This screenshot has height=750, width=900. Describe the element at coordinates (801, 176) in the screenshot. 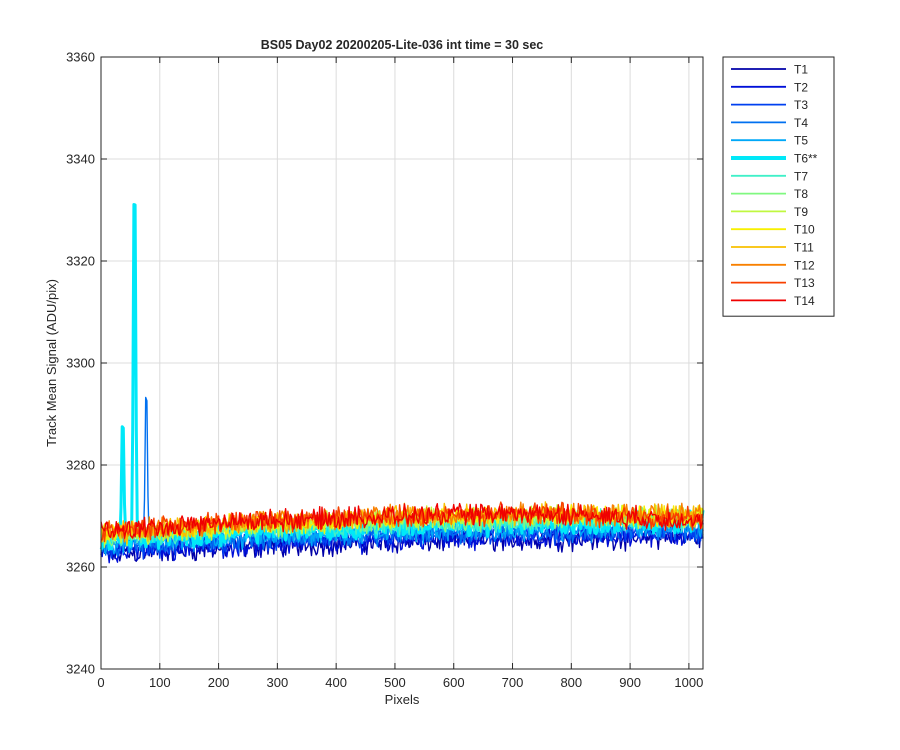

I see `legend-label: T7` at that location.